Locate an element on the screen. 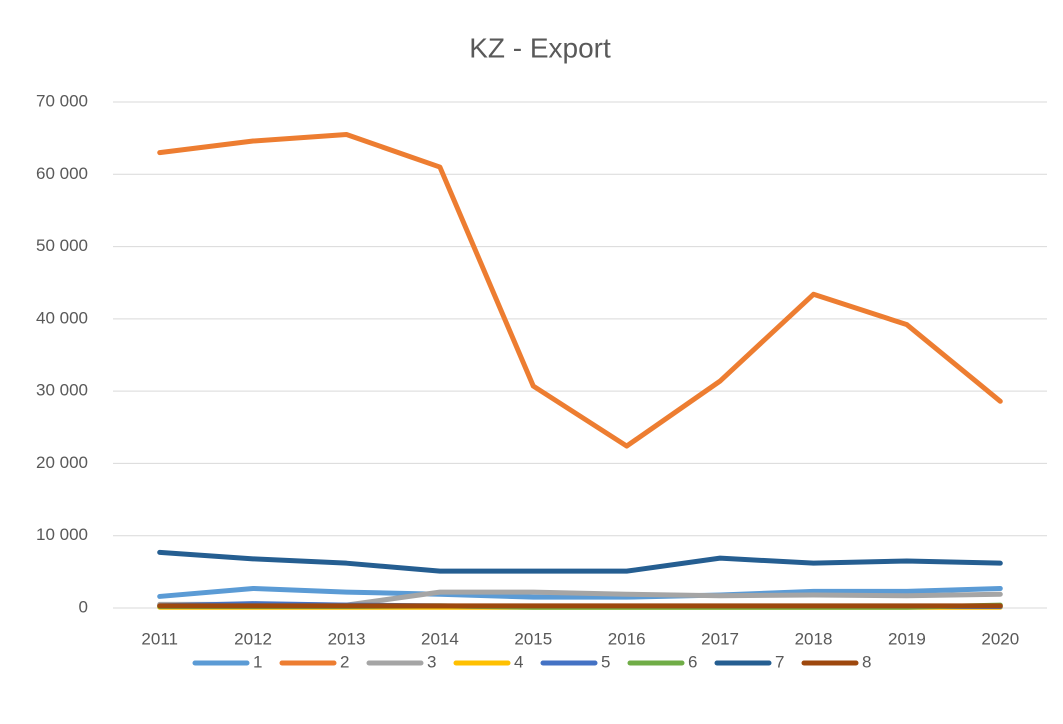 Image resolution: width=1063 pixels, height=724 pixels. x-tick-label: 2016 is located at coordinates (627, 638).